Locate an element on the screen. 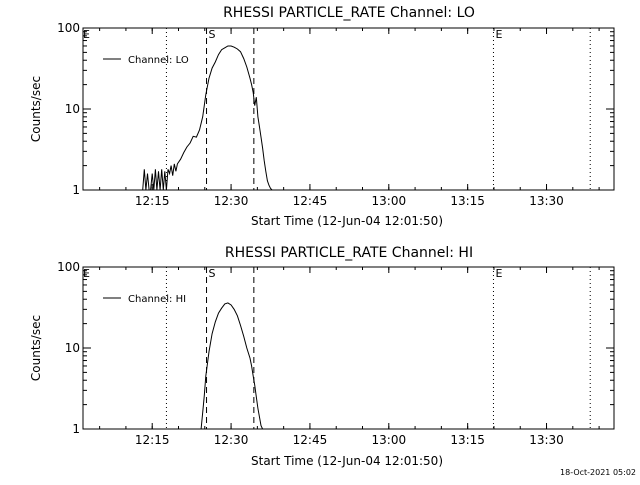 This screenshot has width=640, height=485. y-axis-label-hi: Counts/sec is located at coordinates (36, 348).